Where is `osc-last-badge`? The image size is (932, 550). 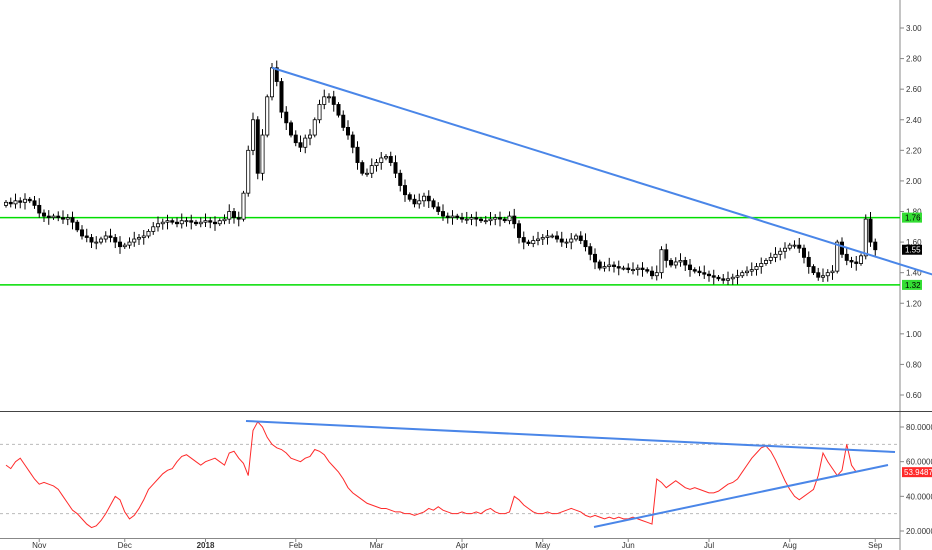 osc-last-badge is located at coordinates (917, 472).